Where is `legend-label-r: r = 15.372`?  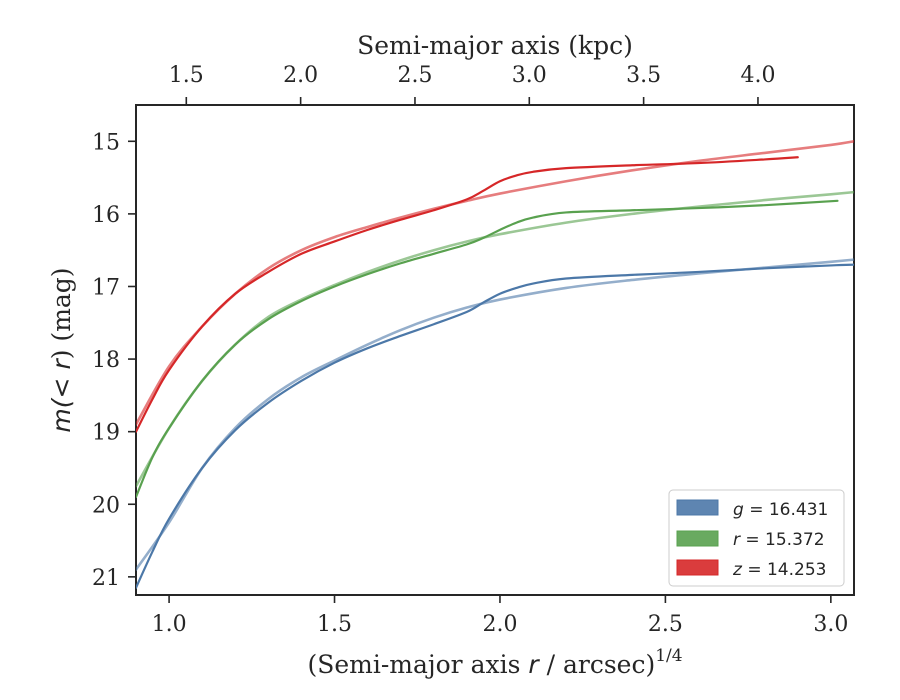 legend-label-r: r = 15.372 is located at coordinates (779, 540).